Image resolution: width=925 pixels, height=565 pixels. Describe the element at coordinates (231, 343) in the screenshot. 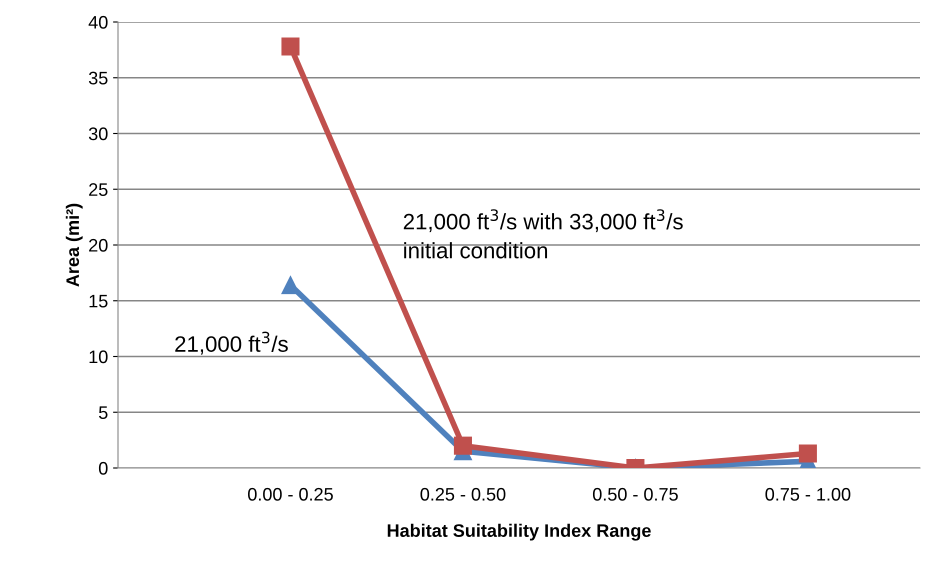

I see `annotation: 21,000 ft$^{3}$/s` at that location.